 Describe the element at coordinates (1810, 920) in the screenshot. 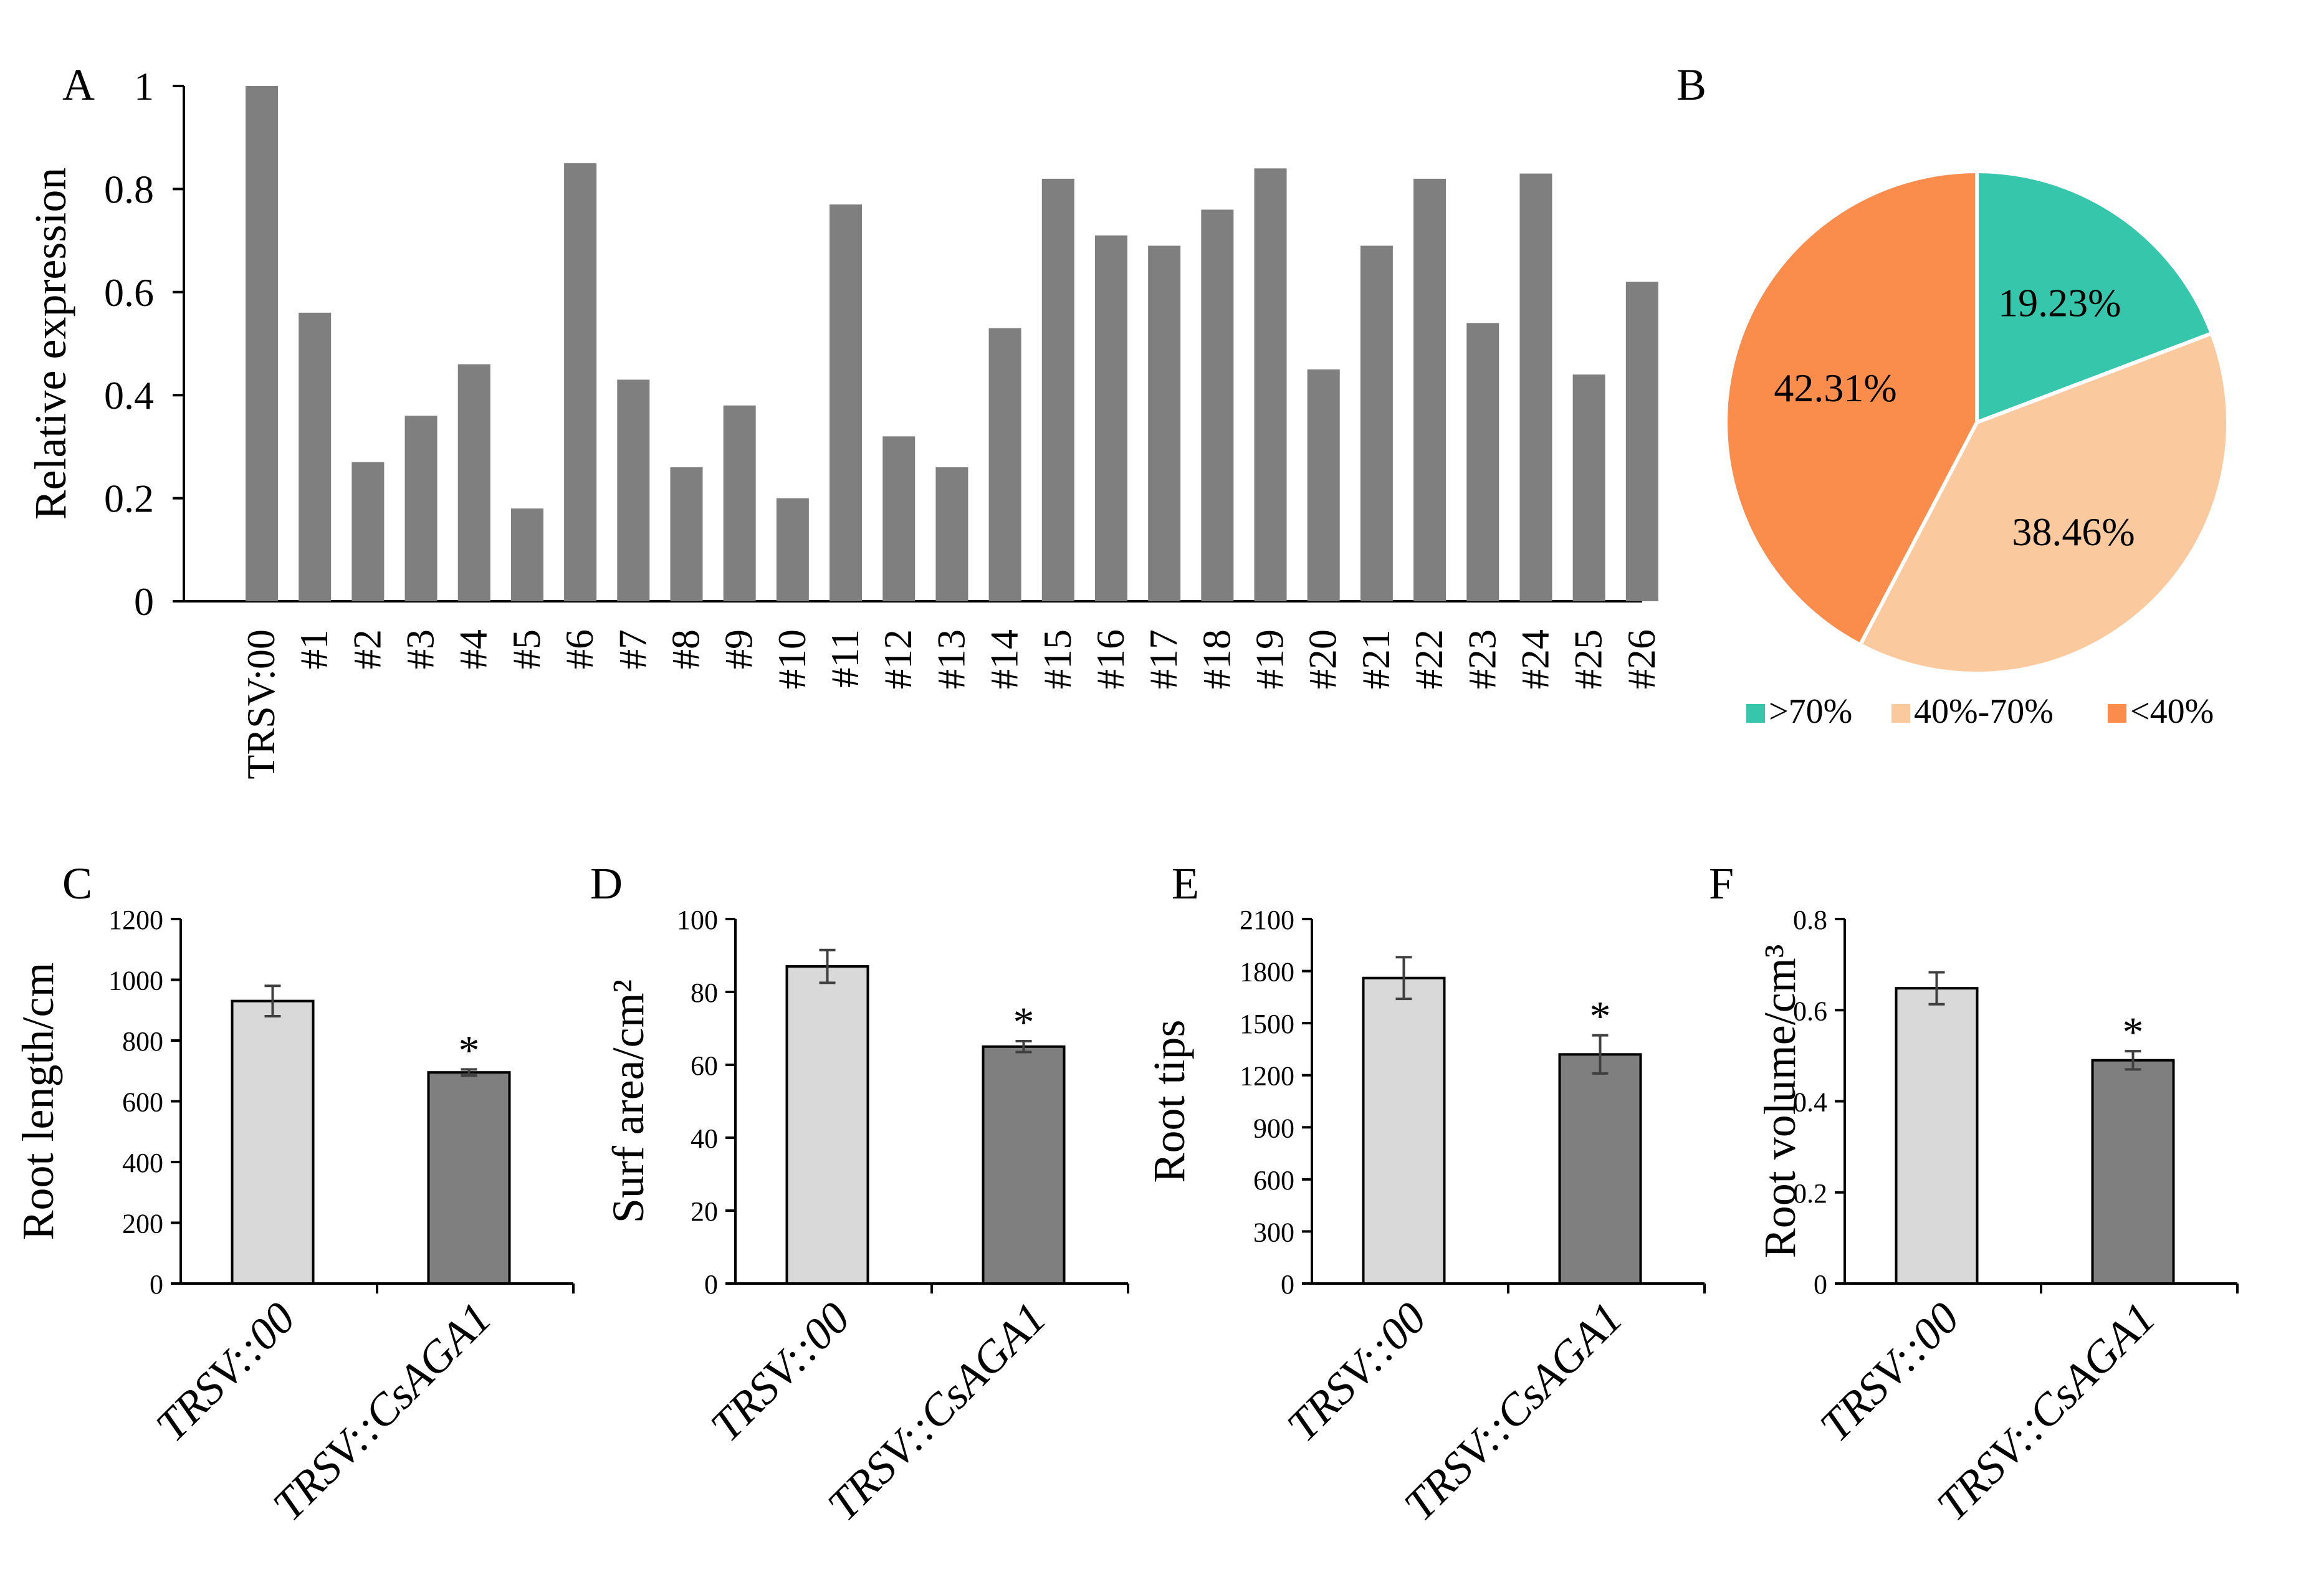

I see `panel-f-y-tick-label: 0.8` at that location.